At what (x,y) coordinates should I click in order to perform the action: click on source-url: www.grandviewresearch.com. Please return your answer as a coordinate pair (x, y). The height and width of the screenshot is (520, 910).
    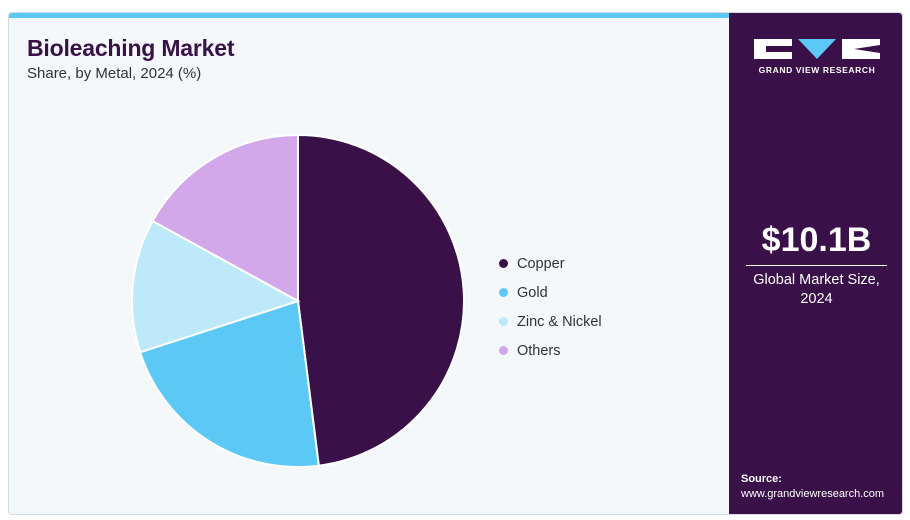
    Looking at the image, I should click on (813, 494).